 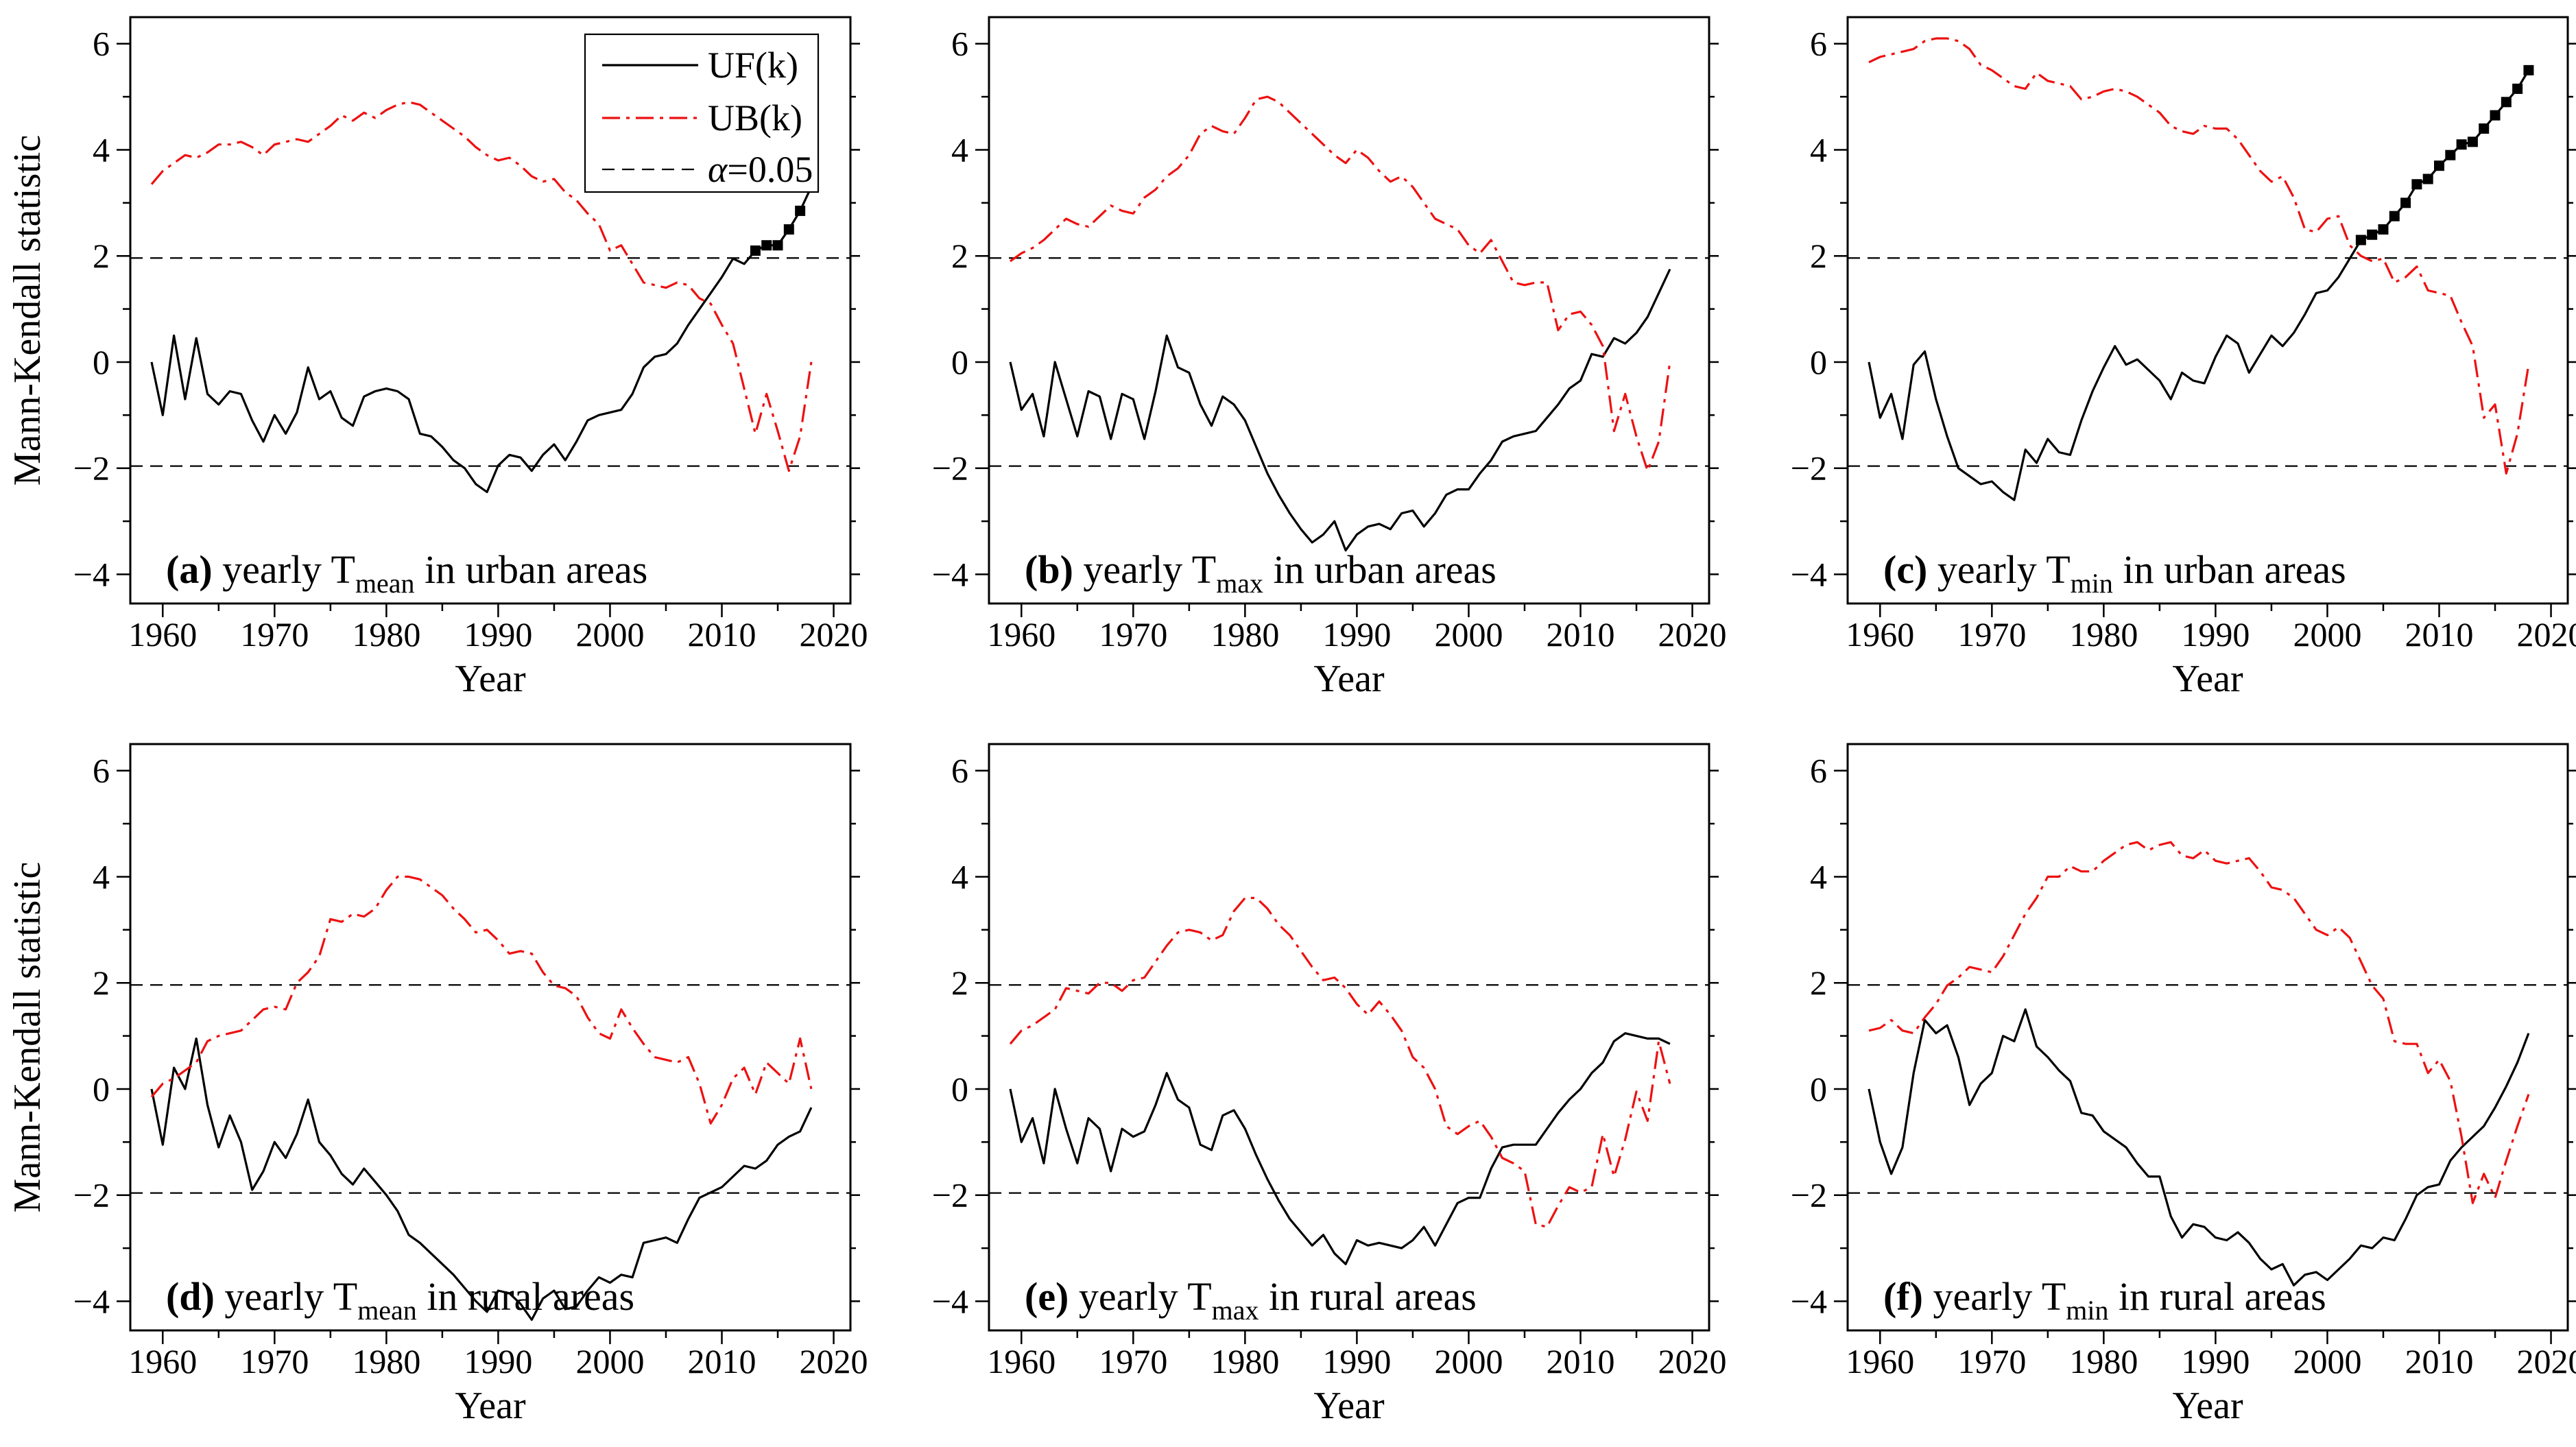 What do you see at coordinates (753, 65) in the screenshot?
I see `legend-label: UF(k)` at bounding box center [753, 65].